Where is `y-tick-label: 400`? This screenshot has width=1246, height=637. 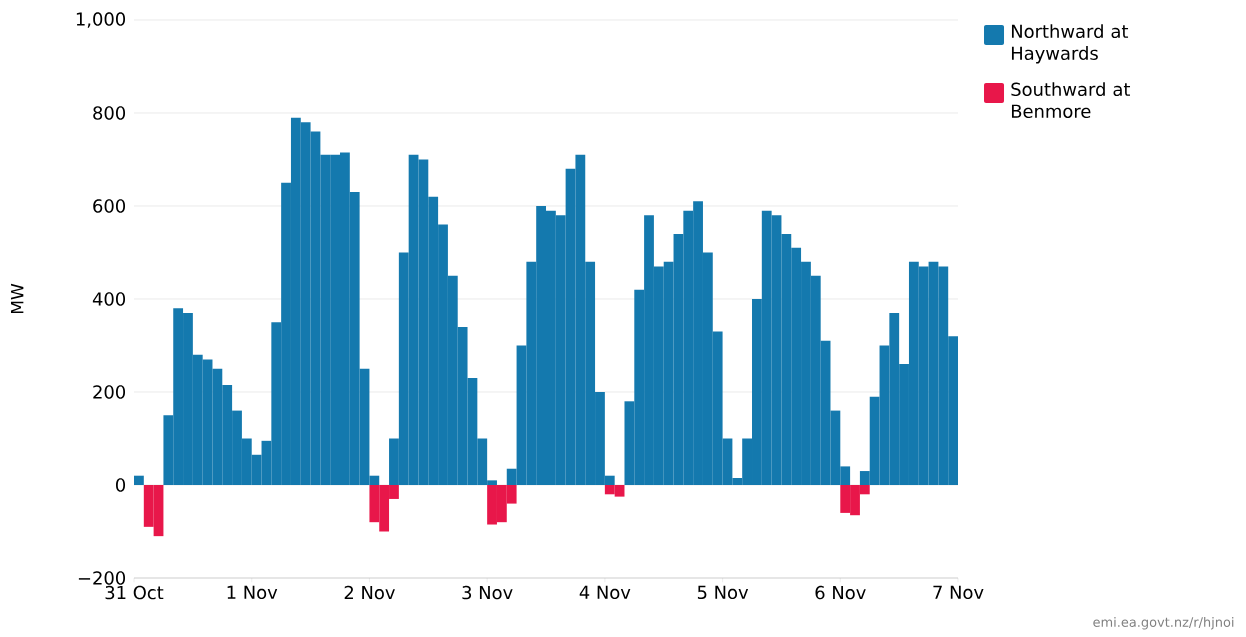
y-tick-label: 400 is located at coordinates (109, 299).